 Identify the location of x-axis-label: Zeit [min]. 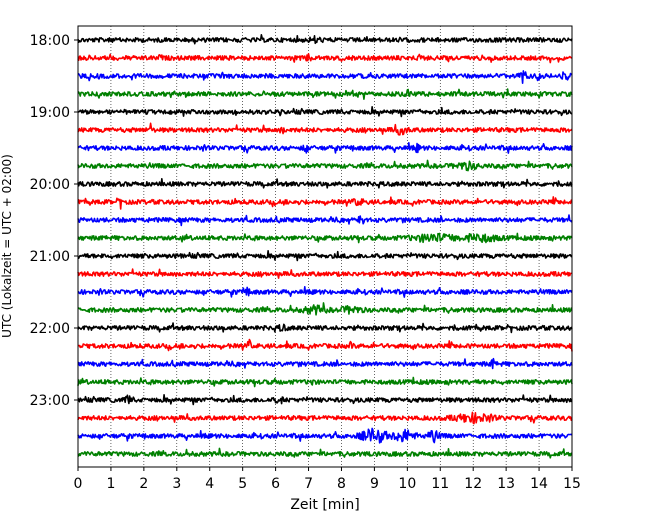
(324, 505).